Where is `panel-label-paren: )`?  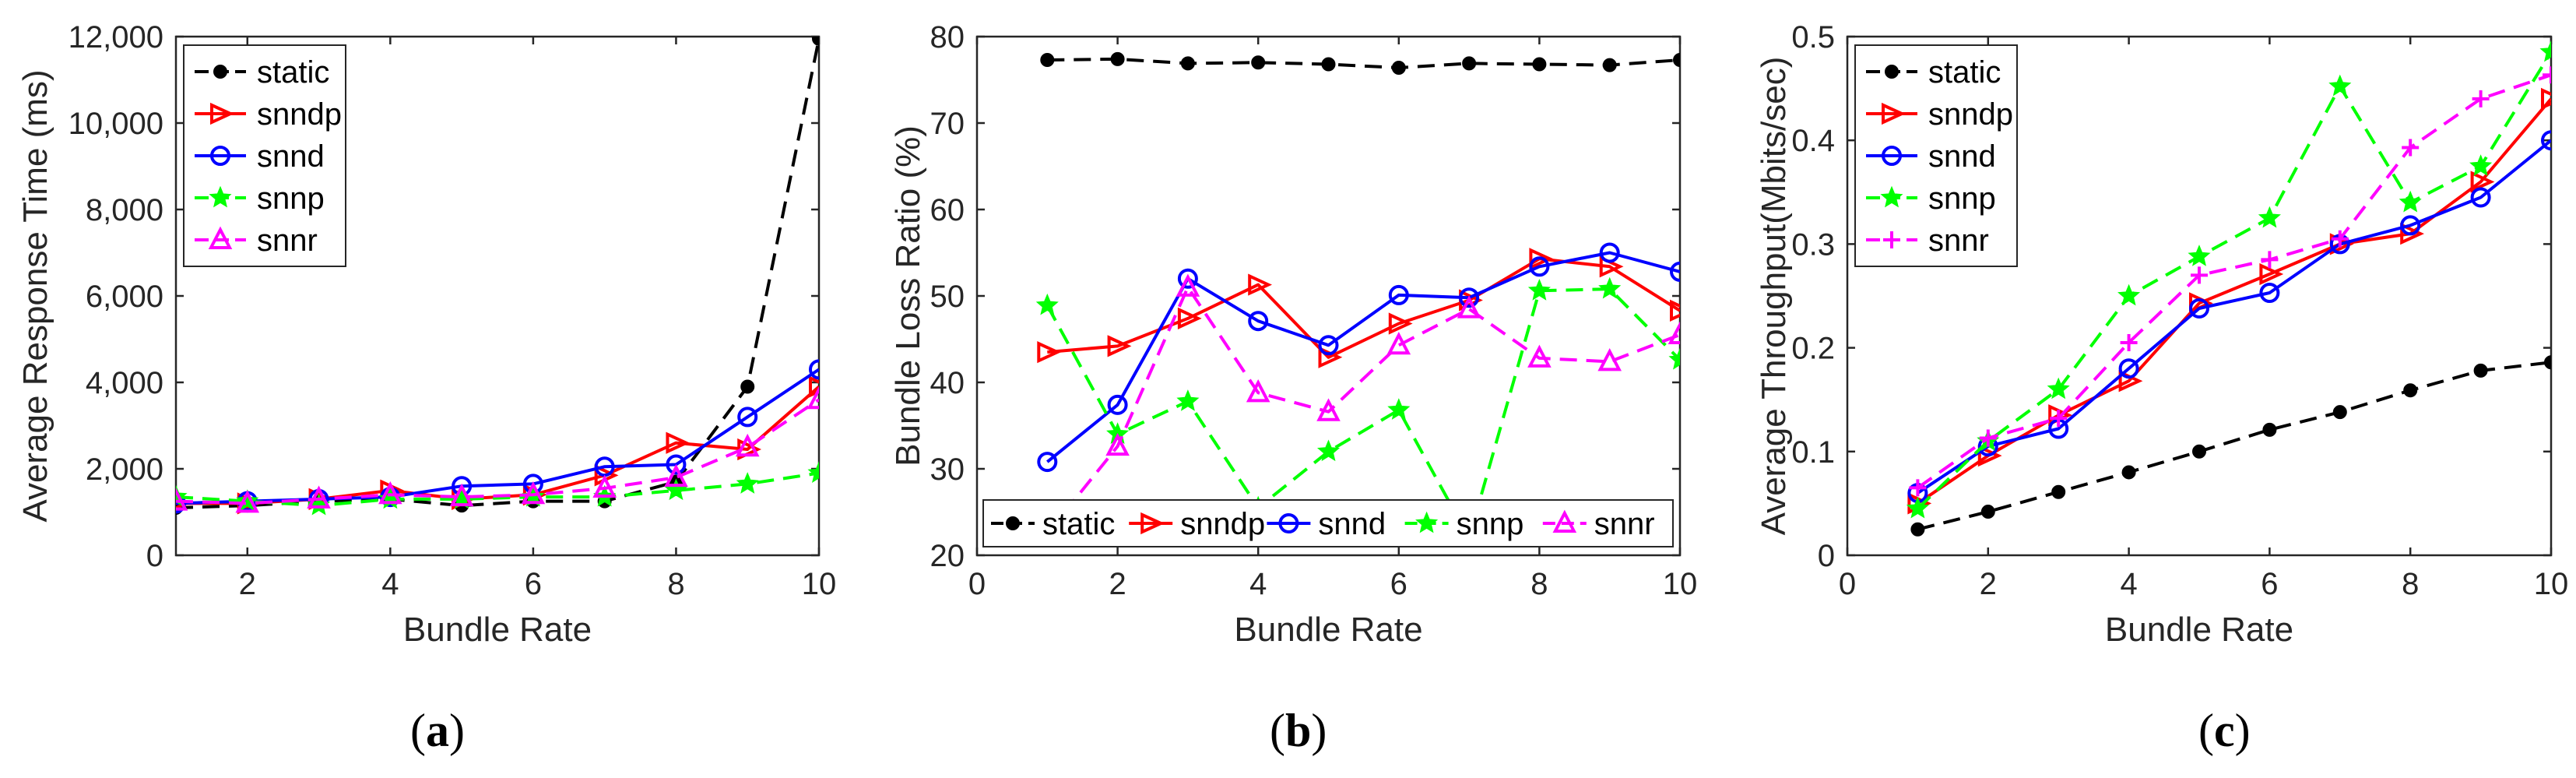 panel-label-paren: ) is located at coordinates (1319, 731).